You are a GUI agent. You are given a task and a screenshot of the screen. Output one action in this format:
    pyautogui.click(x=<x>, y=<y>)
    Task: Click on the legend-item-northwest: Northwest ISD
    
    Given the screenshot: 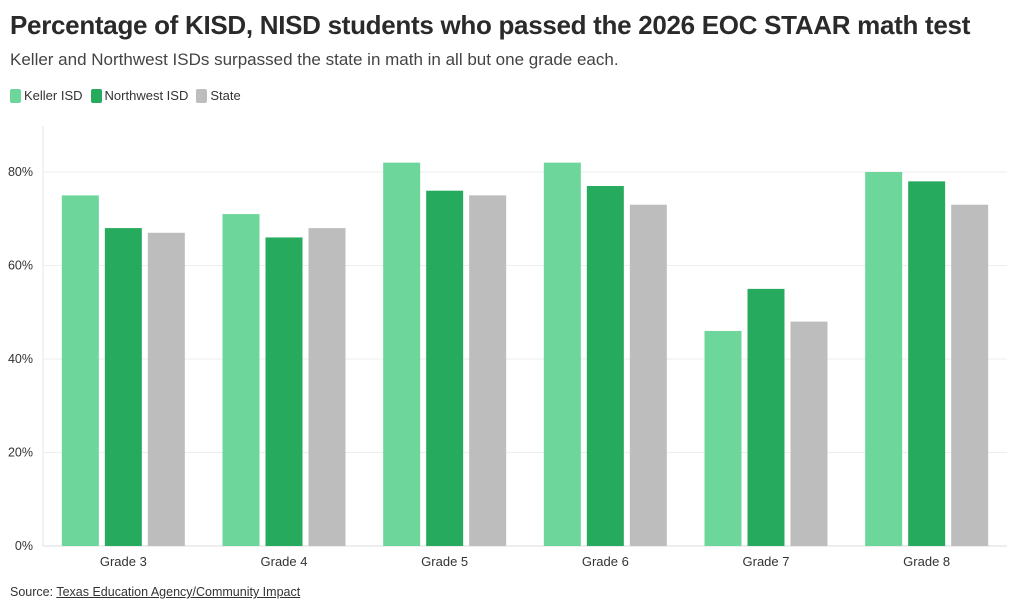 What is the action you would take?
    pyautogui.click(x=139, y=95)
    